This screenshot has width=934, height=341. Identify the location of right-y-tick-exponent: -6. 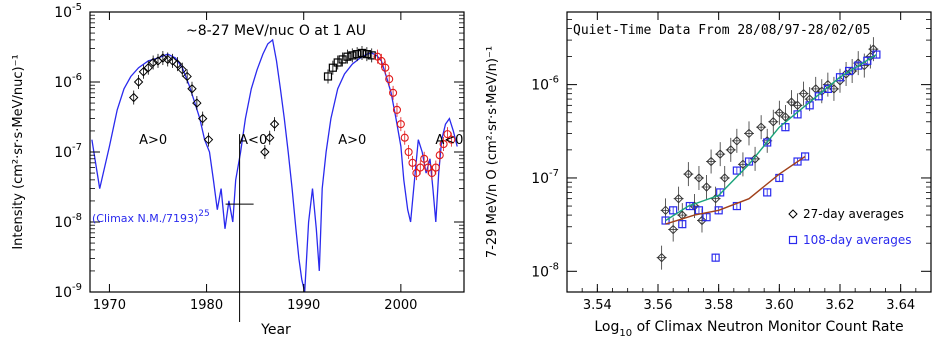
(554, 80).